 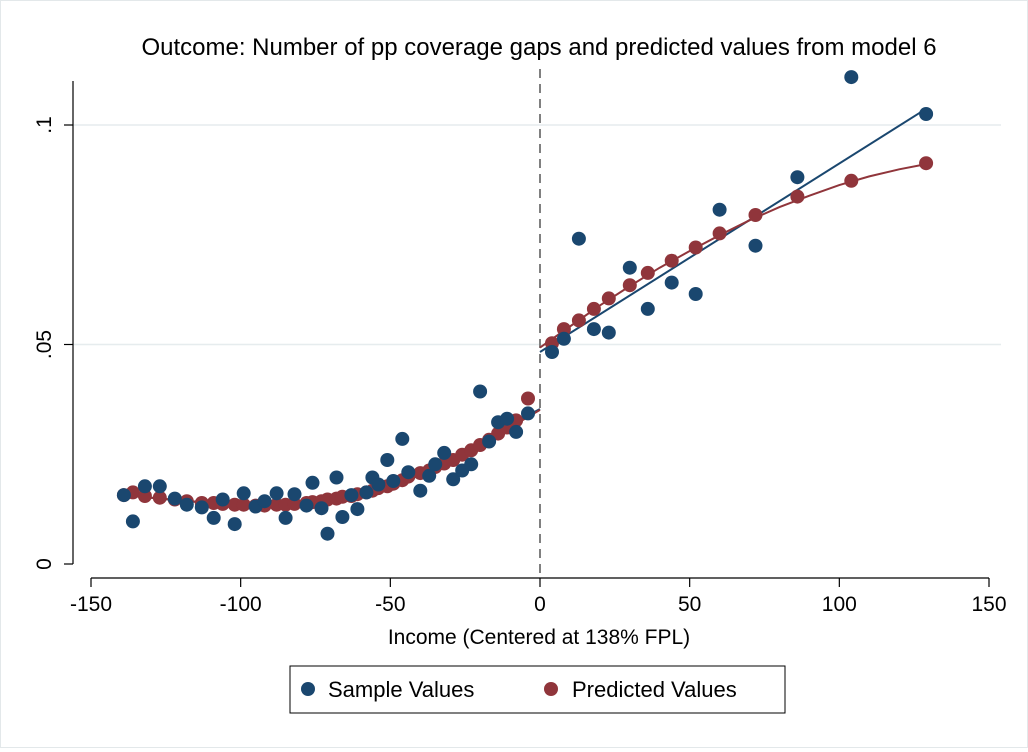 What do you see at coordinates (44, 125) in the screenshot?
I see `y-tick-label-2: .1` at bounding box center [44, 125].